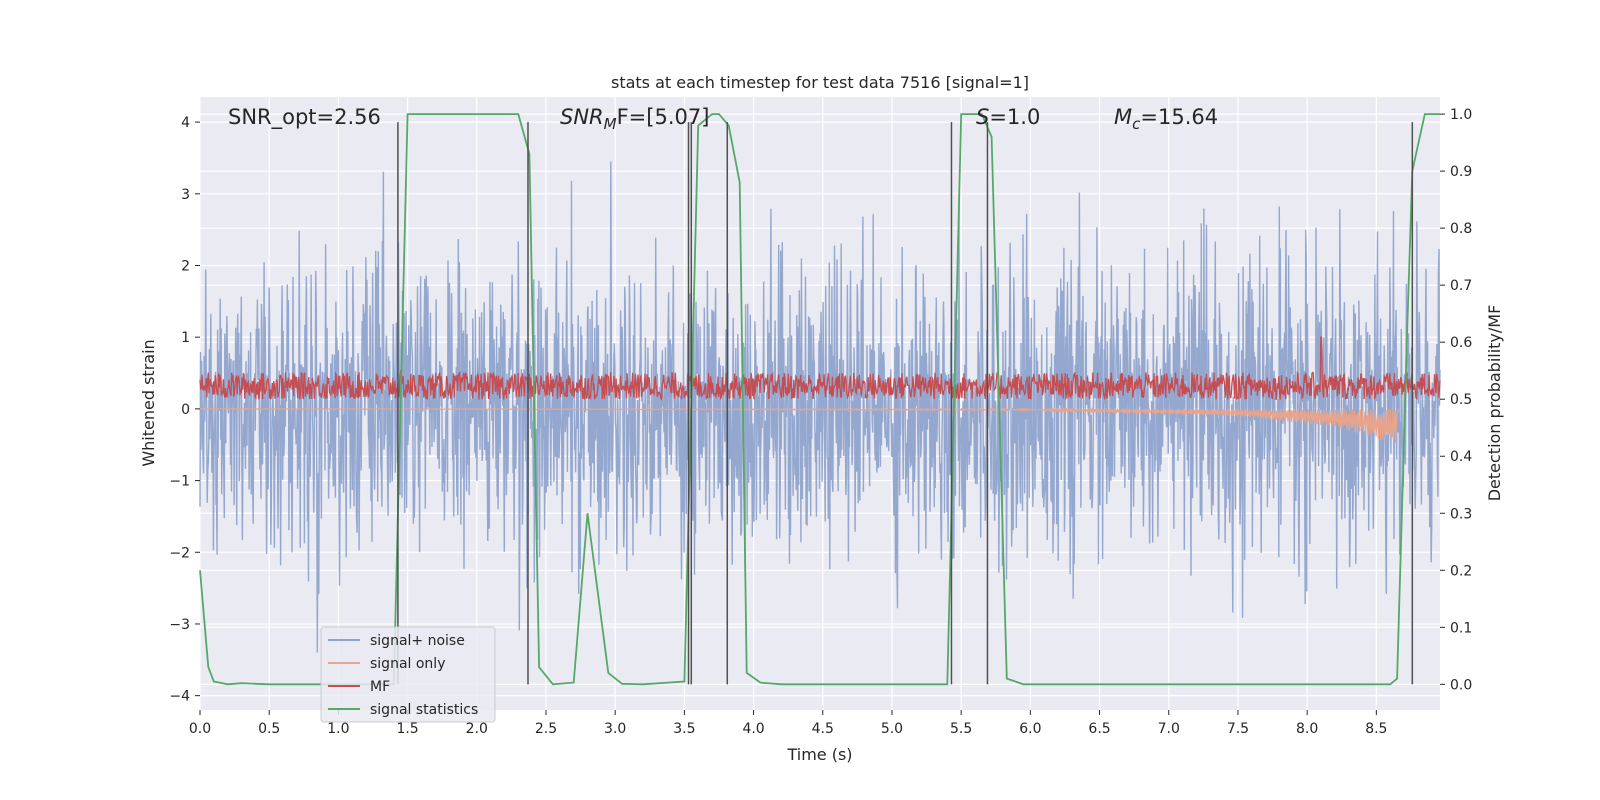  Describe the element at coordinates (1014, 117) in the screenshot. I see `s-rest: =1.0` at that location.